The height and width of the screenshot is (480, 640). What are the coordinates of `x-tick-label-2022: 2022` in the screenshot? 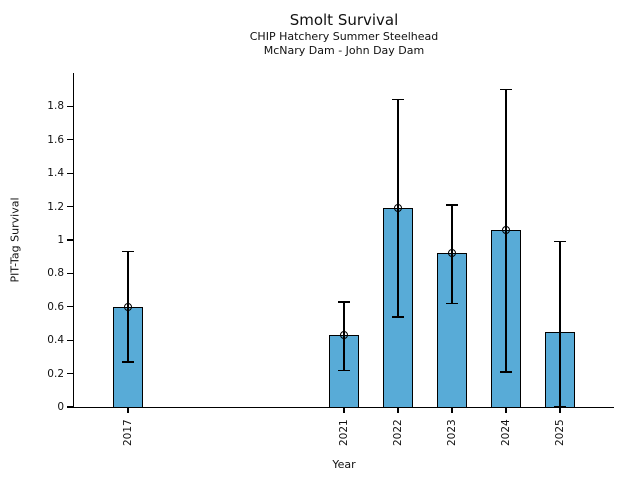 It's located at (398, 430).